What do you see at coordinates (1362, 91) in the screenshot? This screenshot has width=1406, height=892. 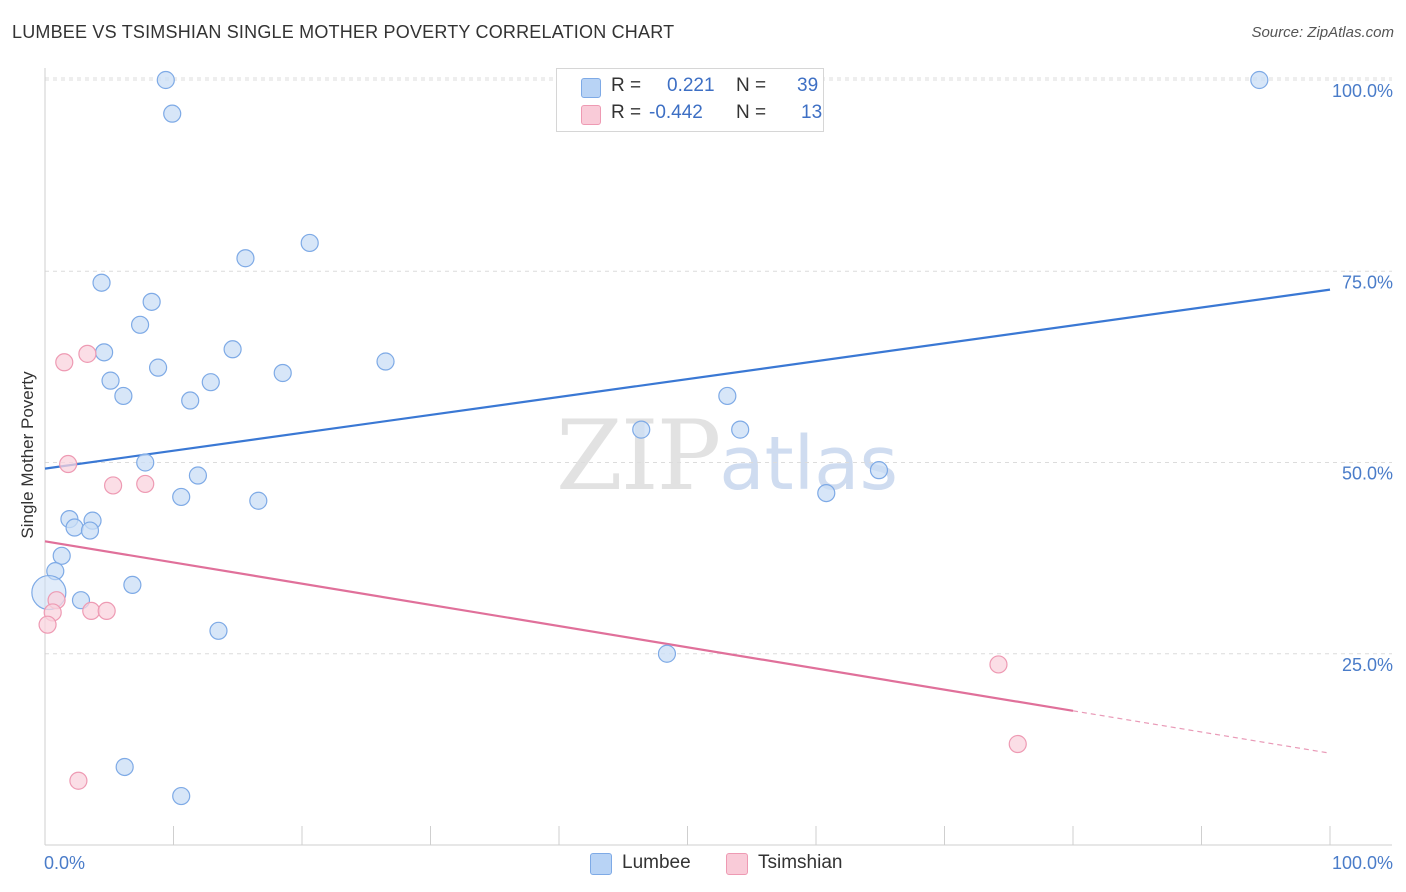 I see `y-tick-label-100: 100.0%` at bounding box center [1362, 91].